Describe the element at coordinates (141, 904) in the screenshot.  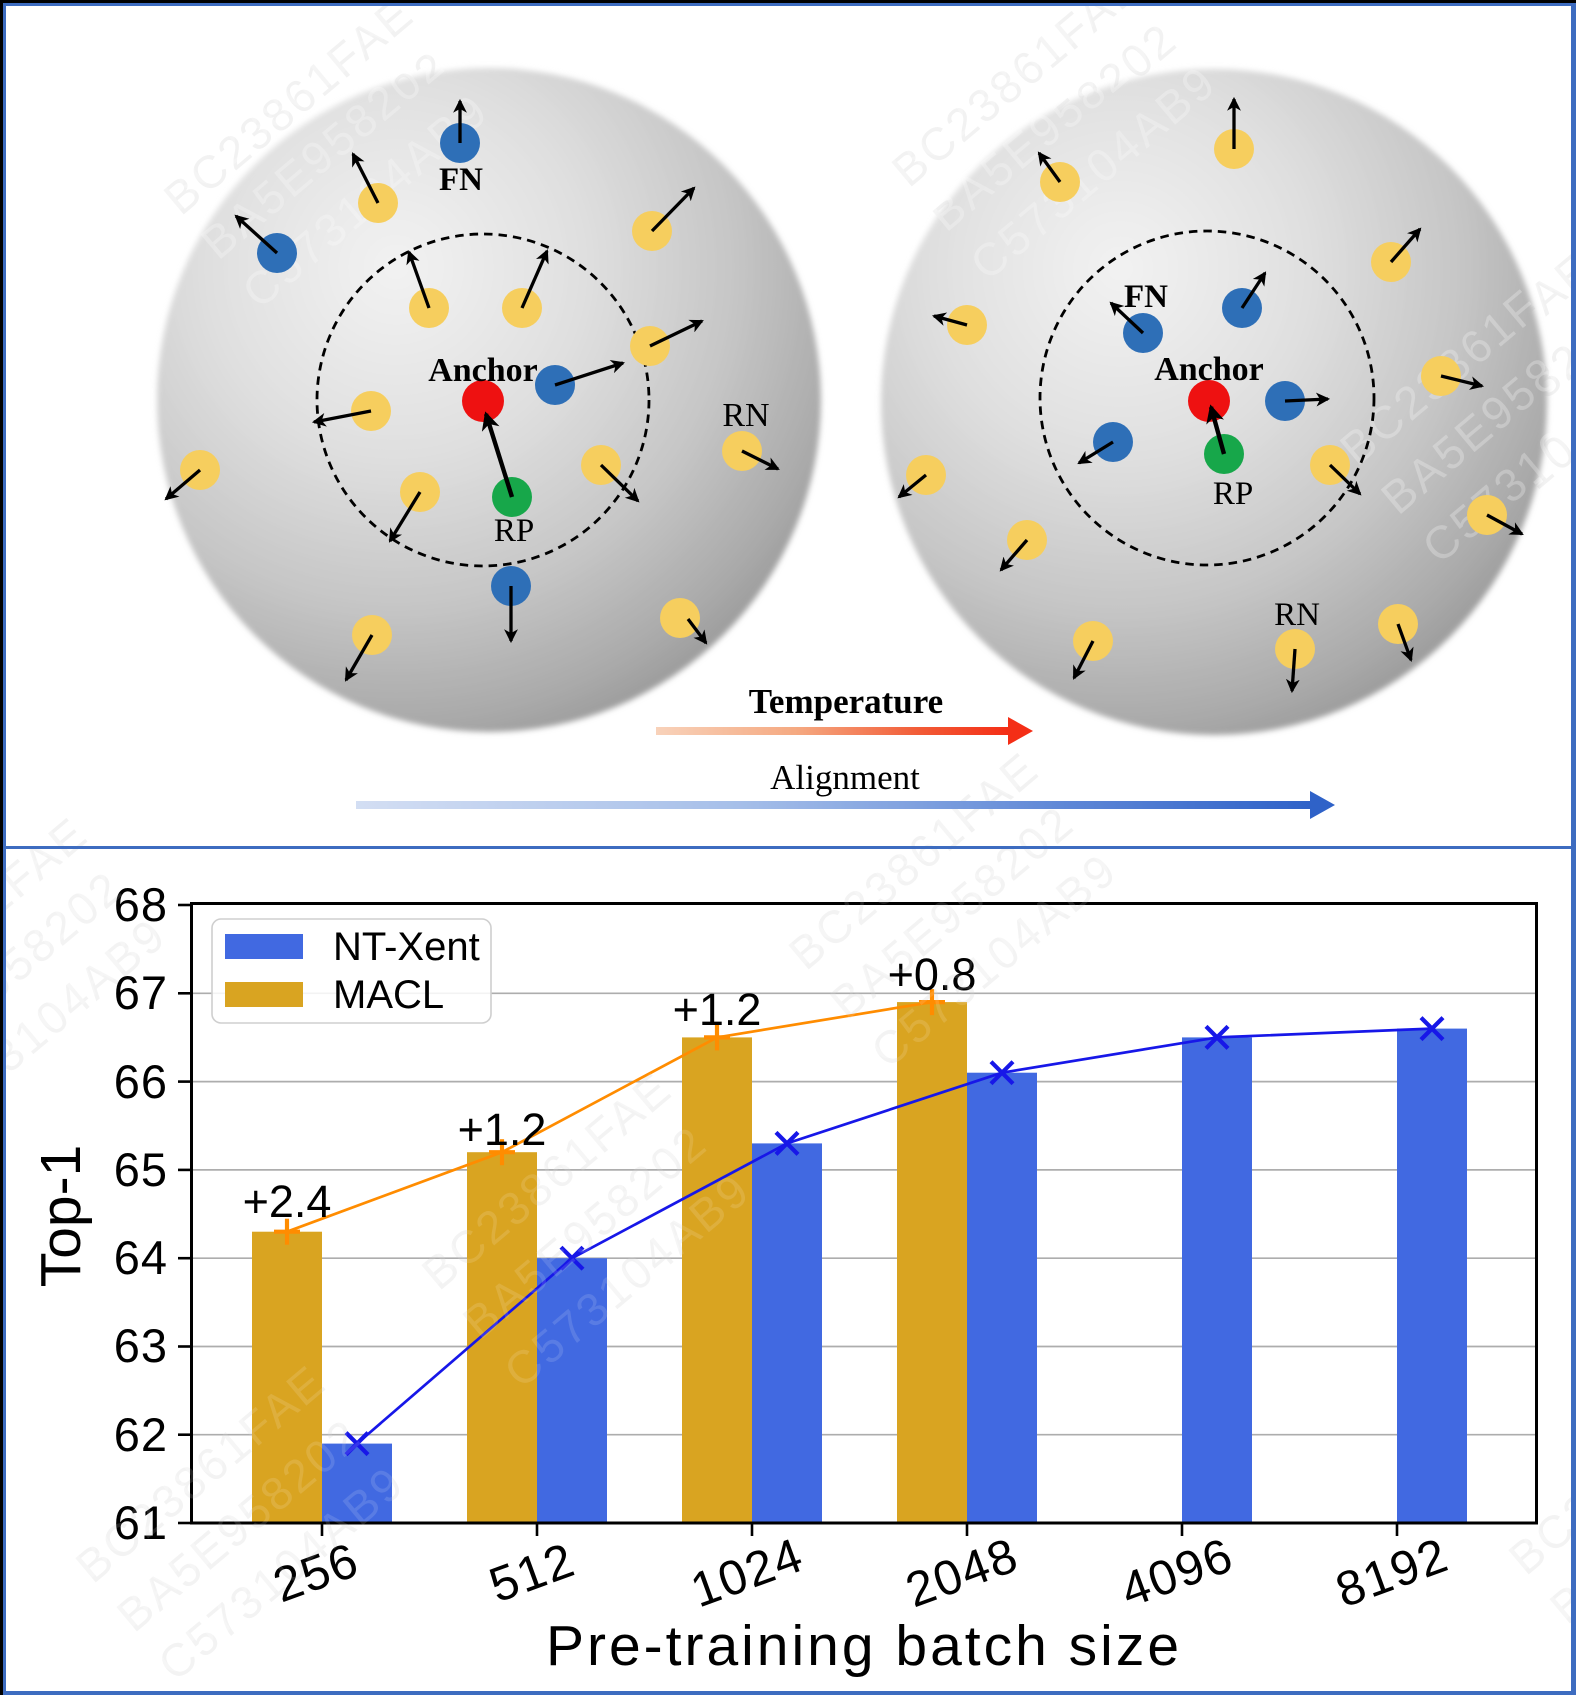
I see `svg-text: 68` at that location.